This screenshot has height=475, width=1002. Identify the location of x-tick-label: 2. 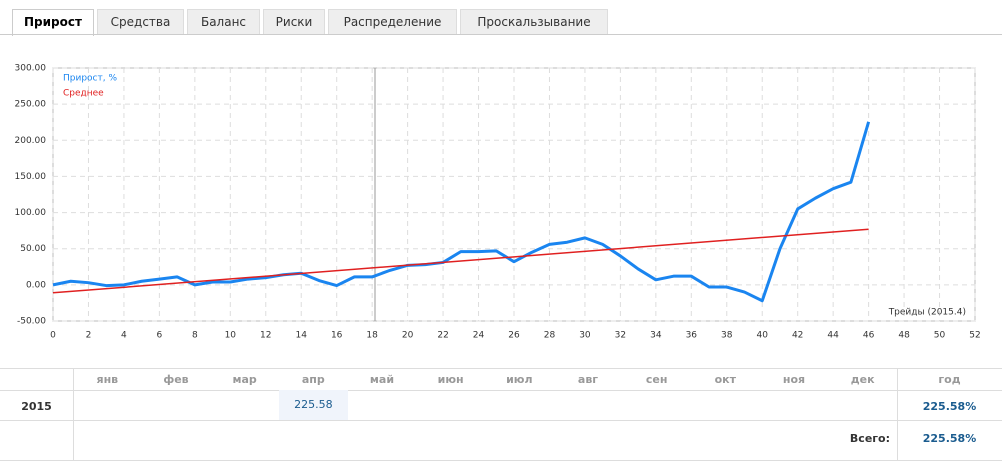
(89, 336).